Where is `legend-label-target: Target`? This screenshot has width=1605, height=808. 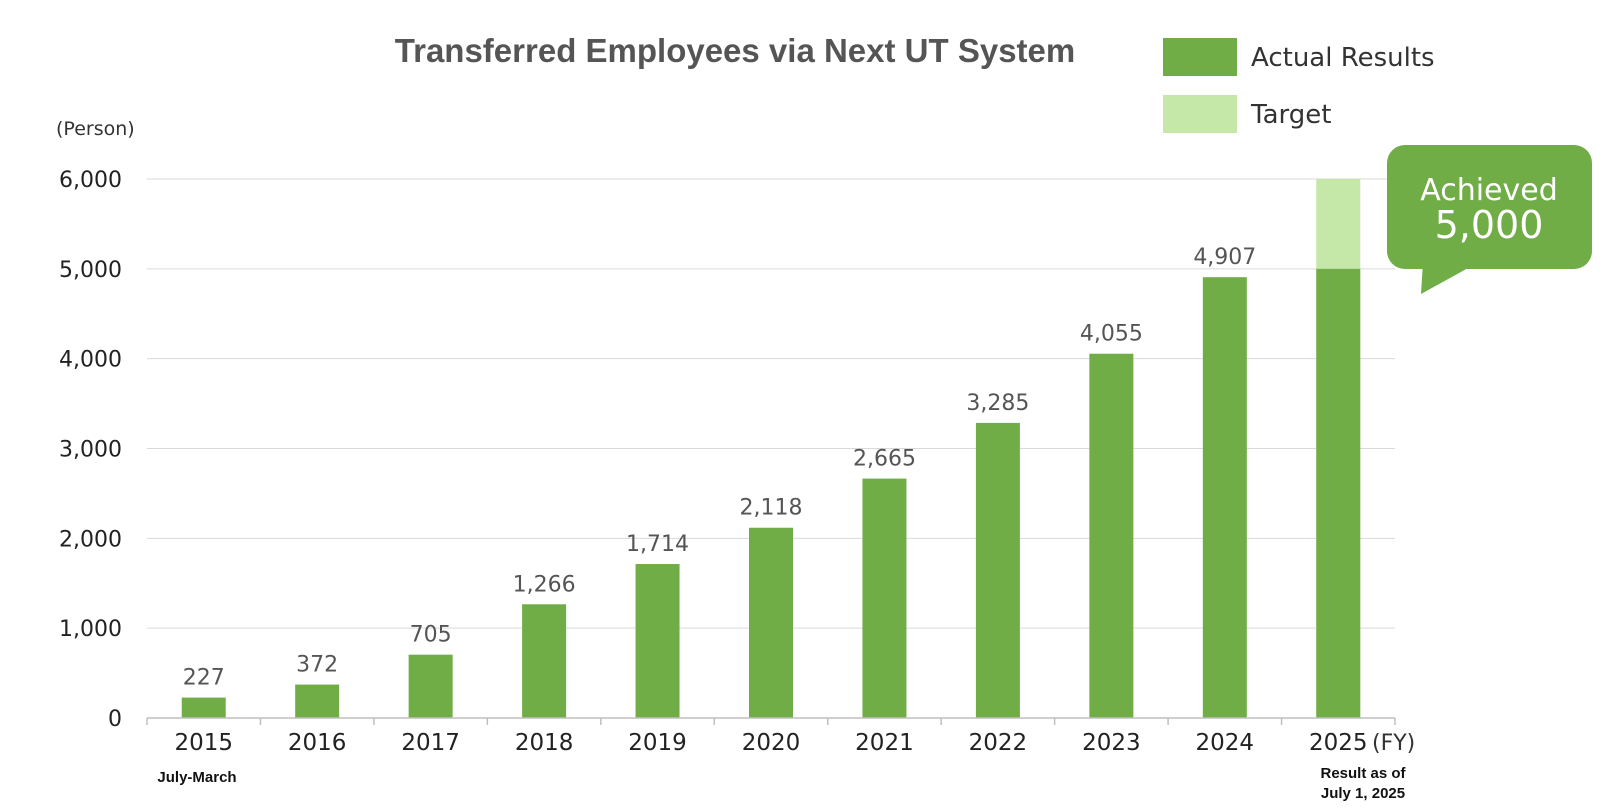
legend-label-target: Target is located at coordinates (1290, 115).